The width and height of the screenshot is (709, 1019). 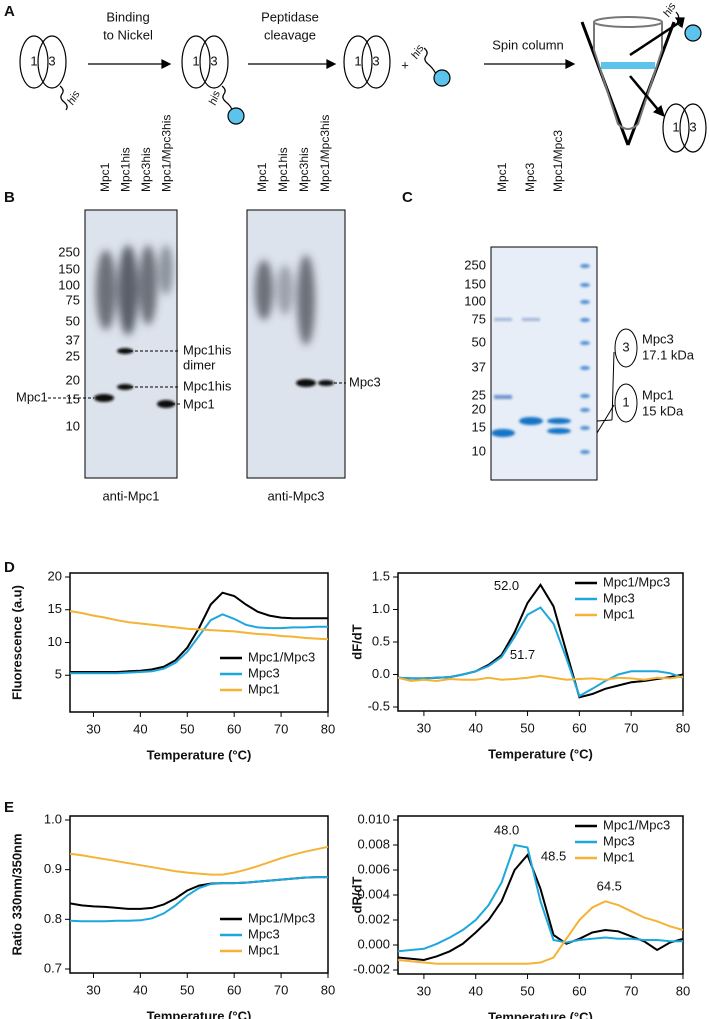 I want to click on x-axis-label: Temperature (°C), so click(x=540, y=753).